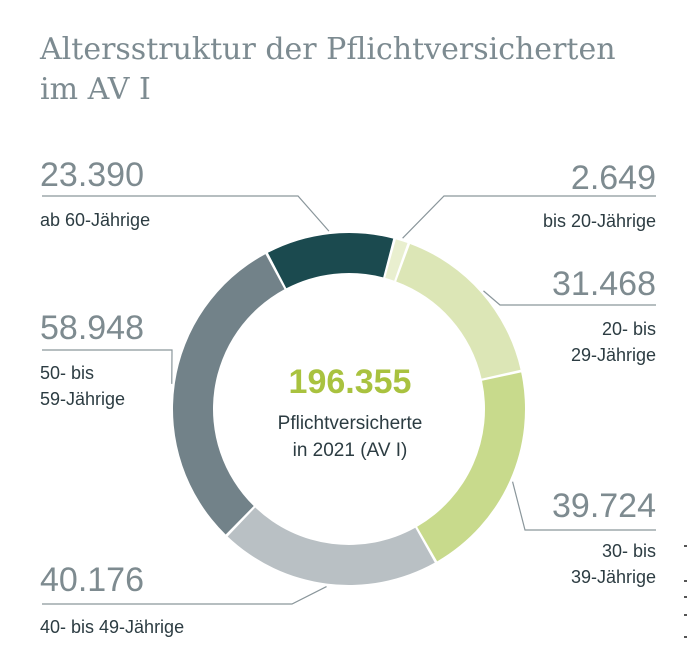  I want to click on value-30-39: 39.724, so click(604, 506).